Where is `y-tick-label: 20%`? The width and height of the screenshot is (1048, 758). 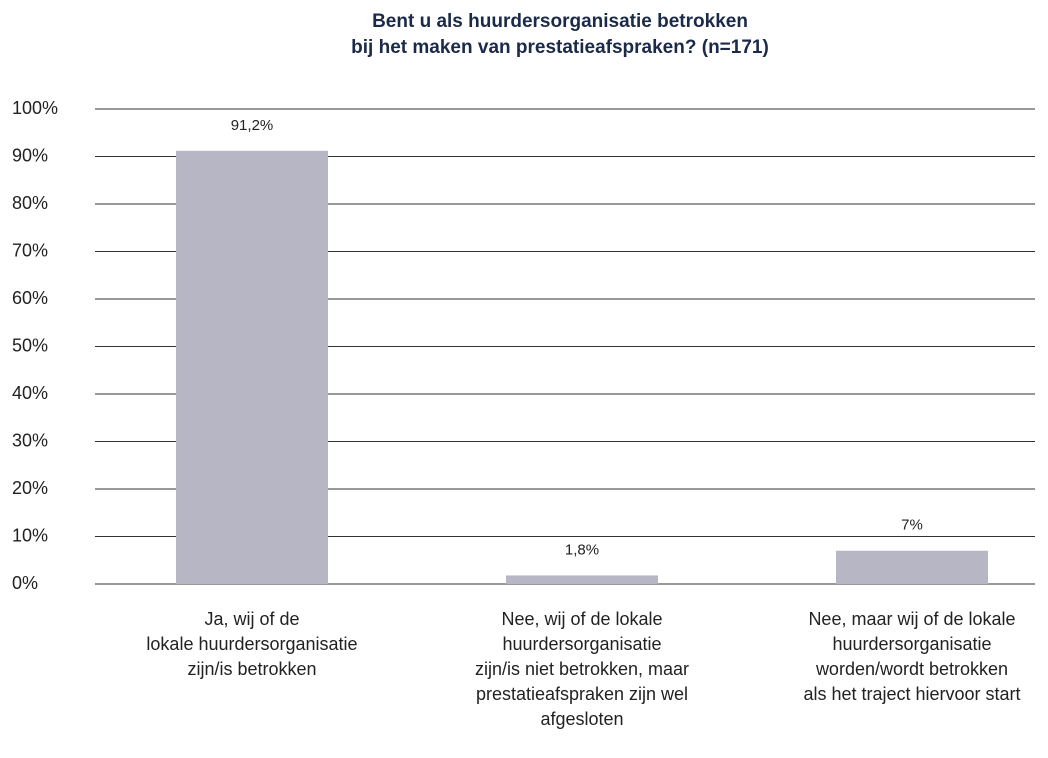
y-tick-label: 20% is located at coordinates (30, 488).